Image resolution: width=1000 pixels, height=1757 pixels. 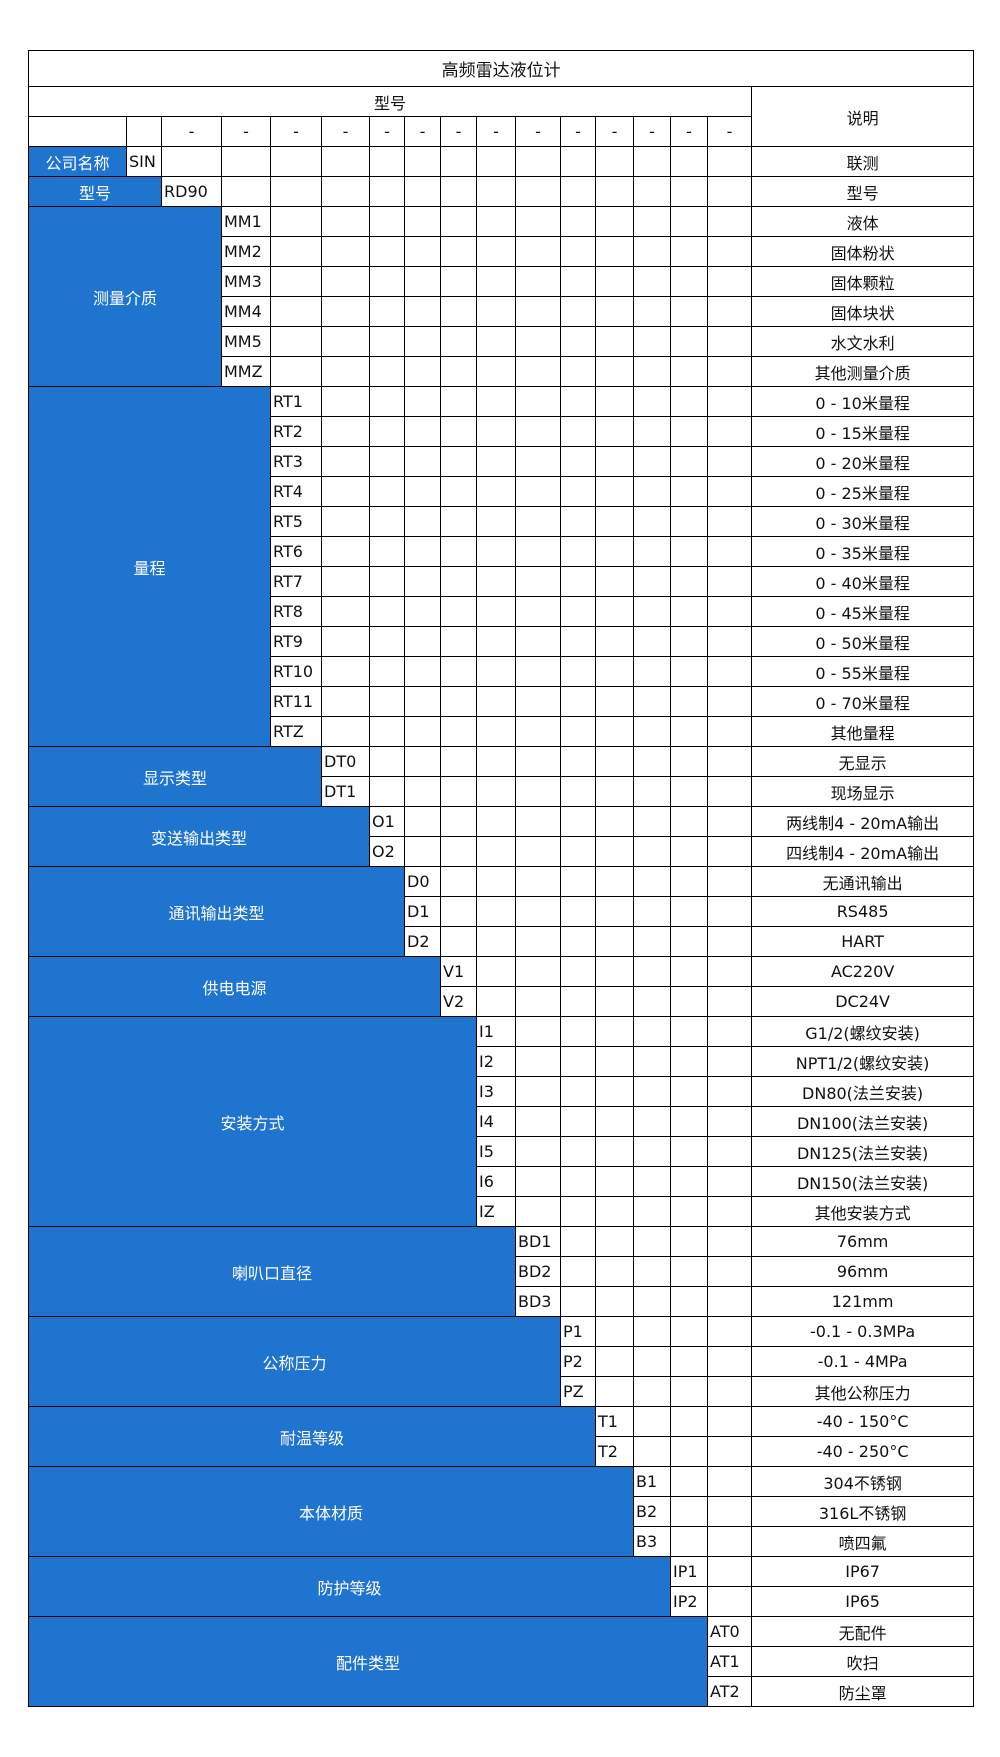 What do you see at coordinates (175, 776) in the screenshot?
I see `group-label: 显示类型` at bounding box center [175, 776].